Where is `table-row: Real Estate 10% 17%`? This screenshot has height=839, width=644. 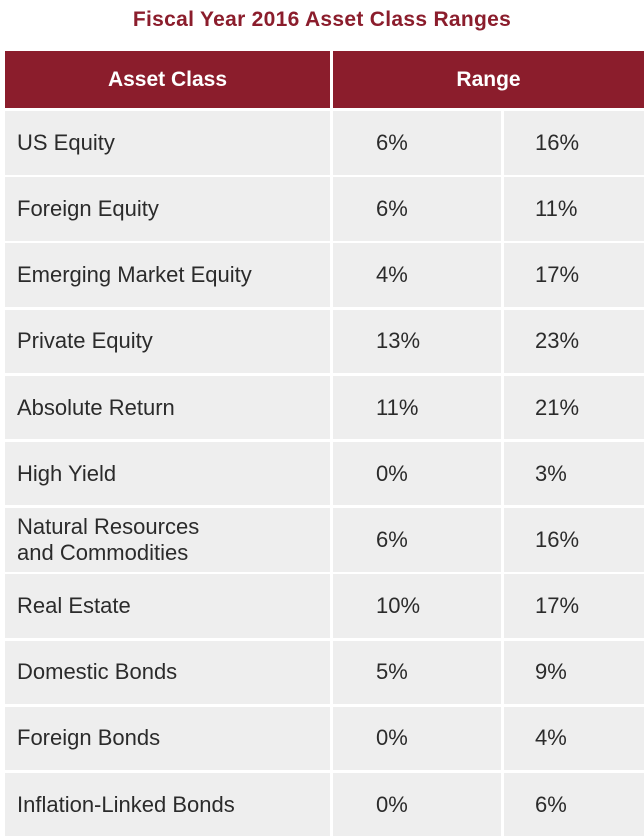 table-row: Real Estate 10% 17% is located at coordinates (324, 606).